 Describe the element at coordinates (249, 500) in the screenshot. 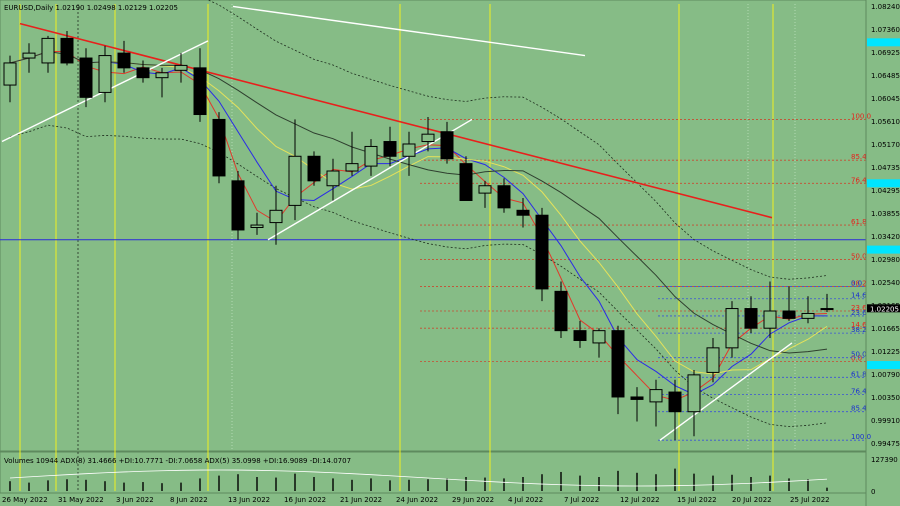

I see `date-tick-label: 13 Jun 2022` at that location.